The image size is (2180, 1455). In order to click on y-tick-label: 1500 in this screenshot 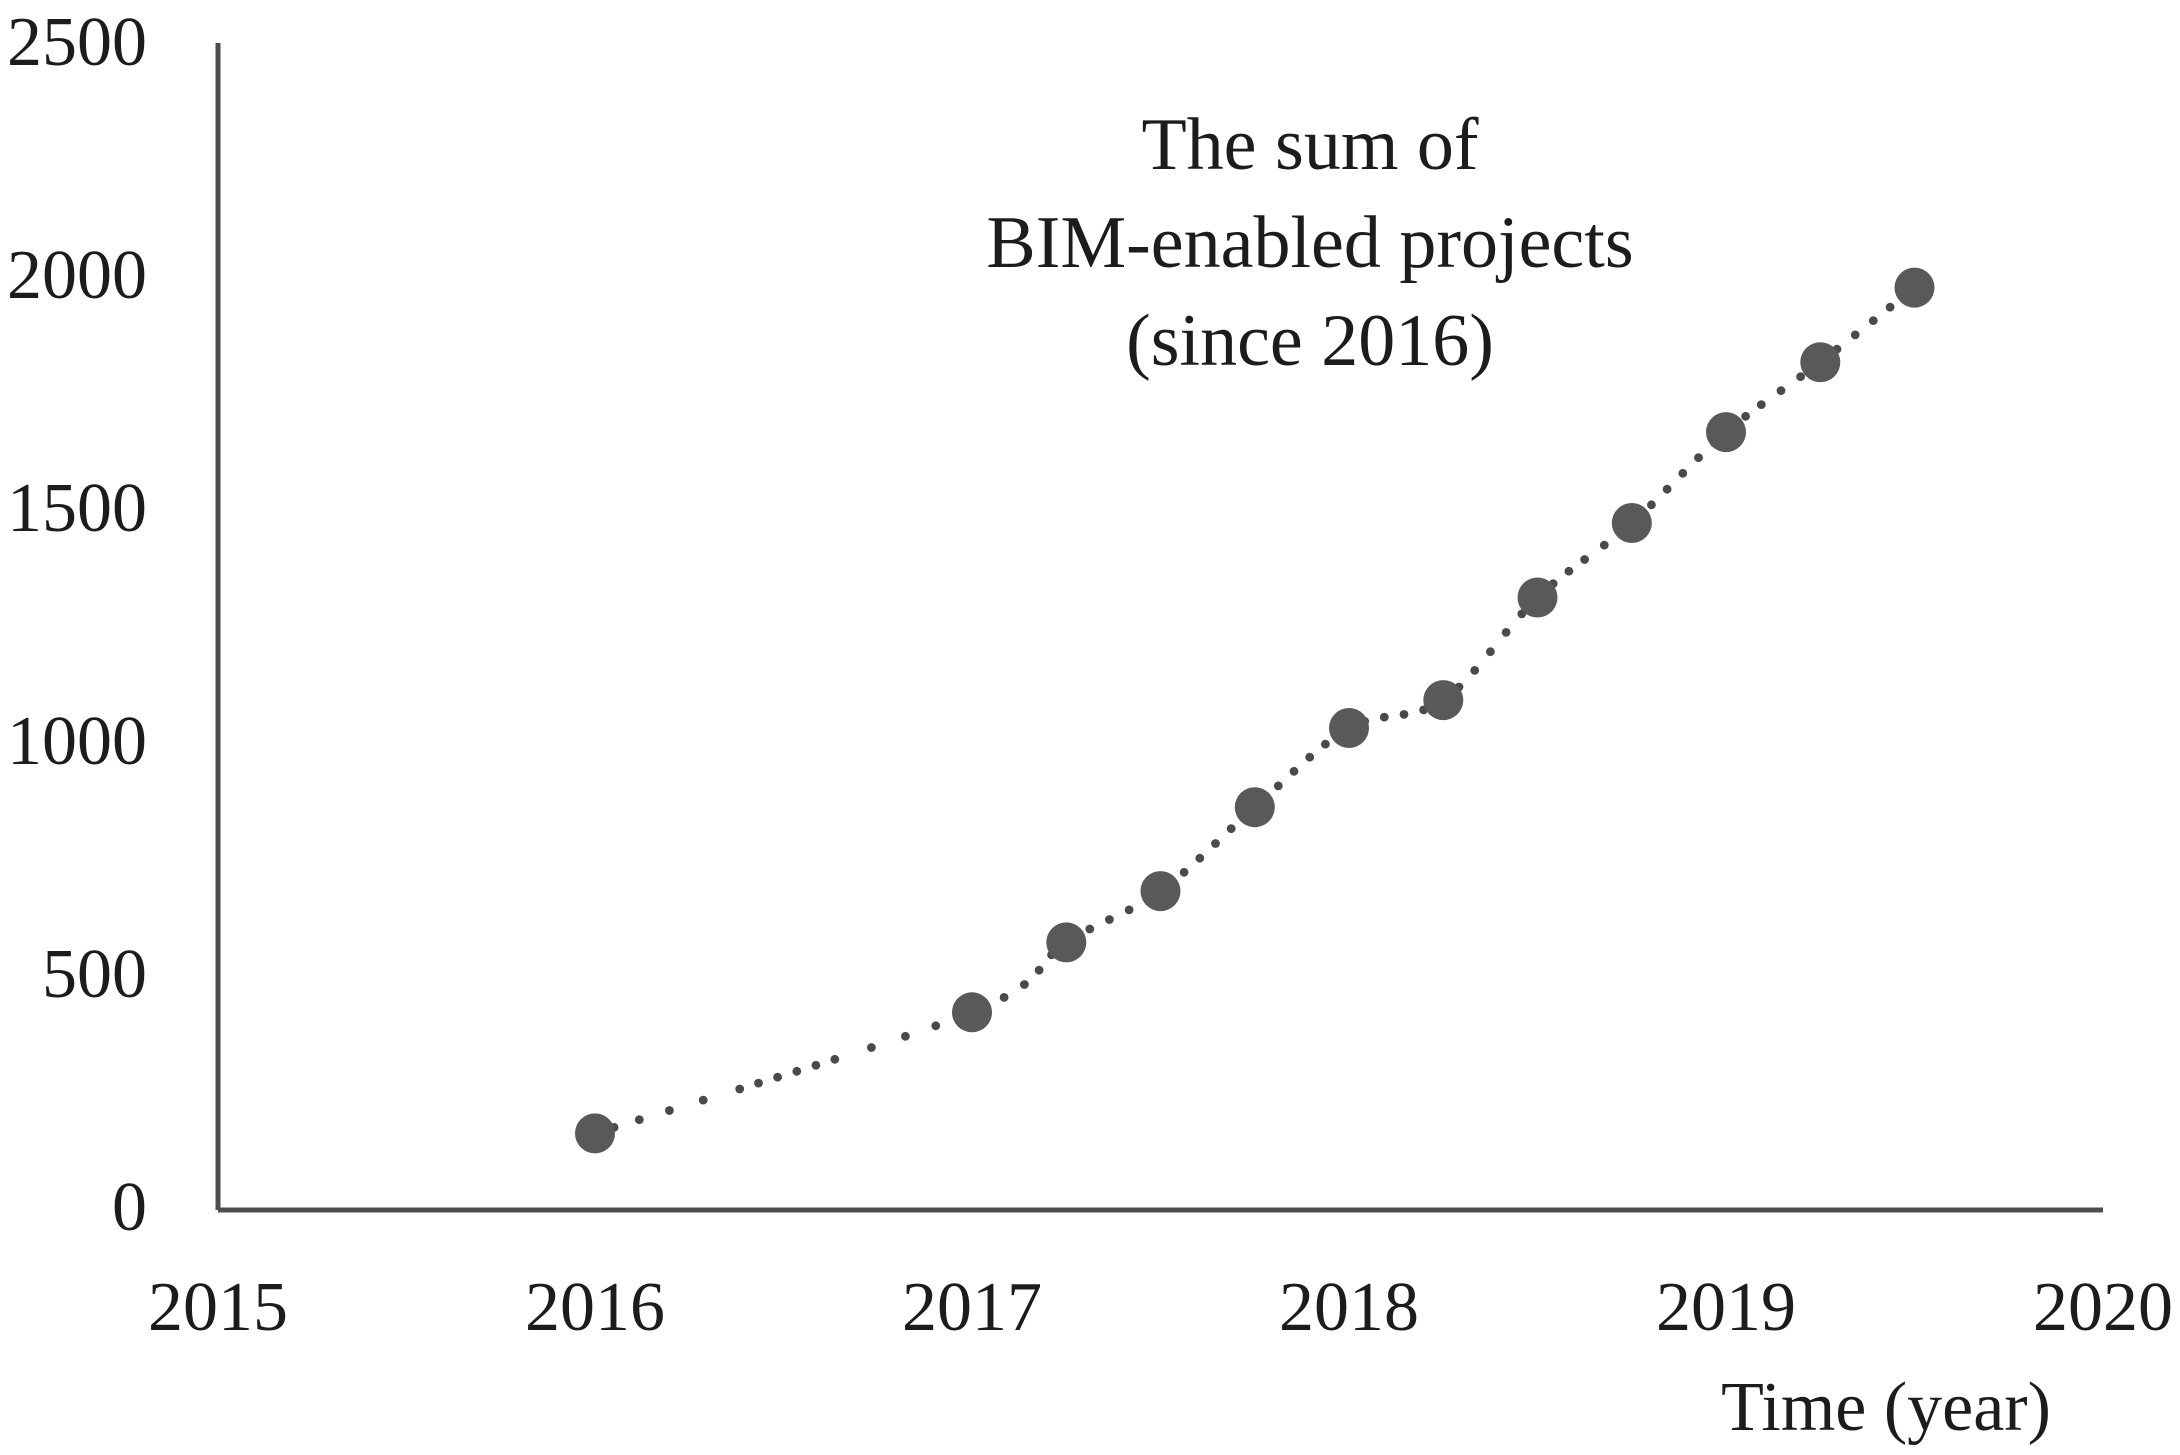, I will do `click(77, 508)`.